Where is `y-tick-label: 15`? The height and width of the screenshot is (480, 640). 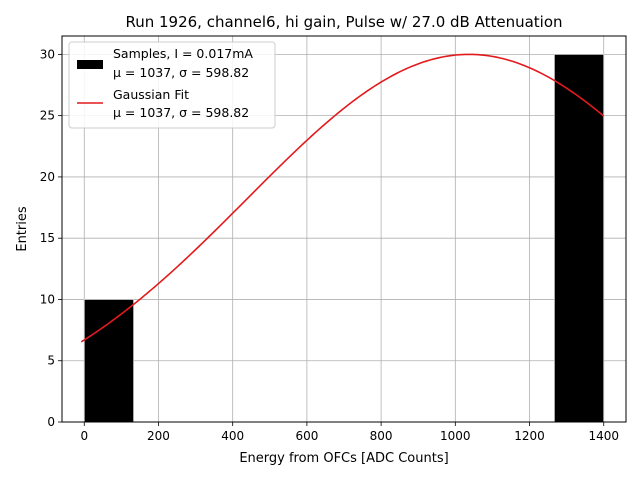 y-tick-label: 15 is located at coordinates (47, 238).